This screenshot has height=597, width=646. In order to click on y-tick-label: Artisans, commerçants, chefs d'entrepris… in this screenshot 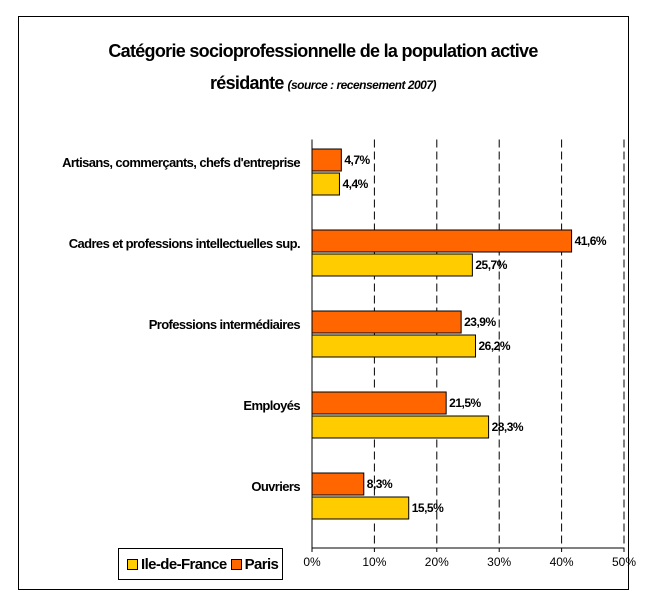, I will do `click(181, 162)`.